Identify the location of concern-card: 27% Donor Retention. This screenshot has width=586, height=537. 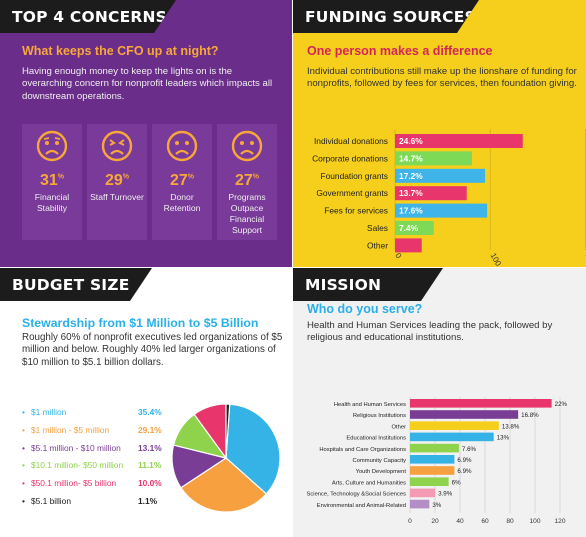
(182, 182).